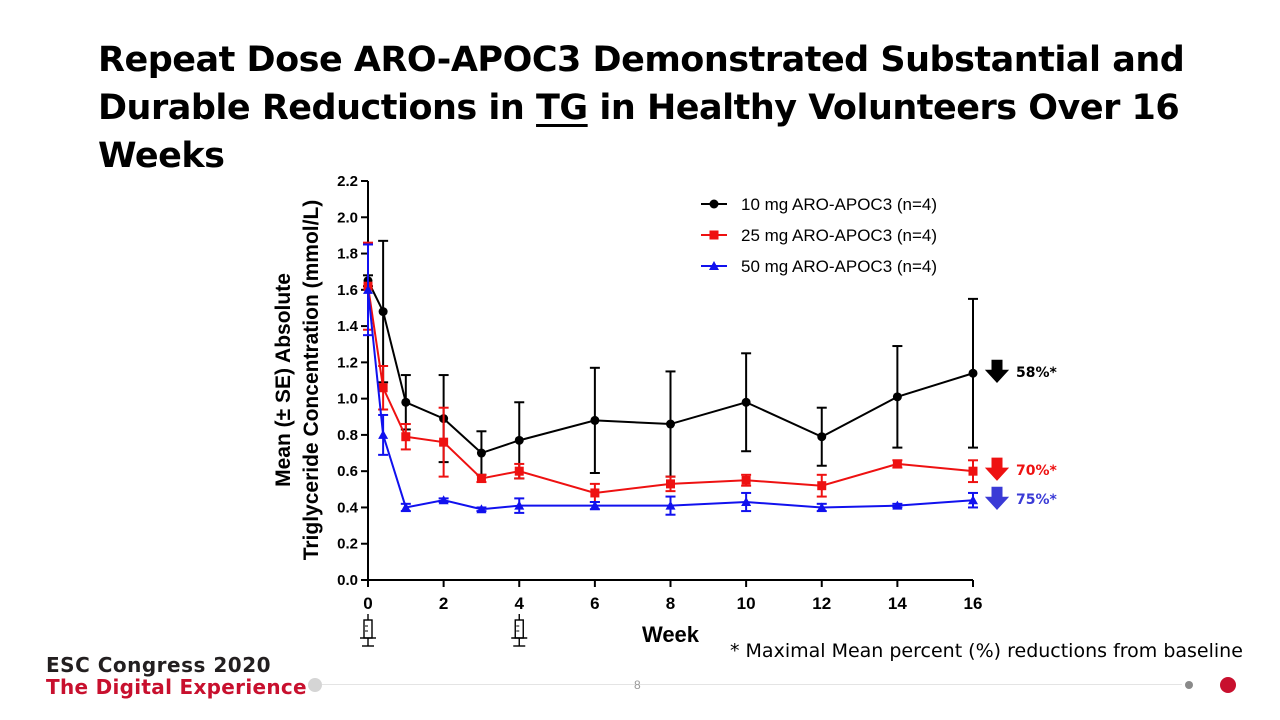 Image resolution: width=1280 pixels, height=720 pixels. I want to click on y-tick-label: 0.6, so click(347, 471).